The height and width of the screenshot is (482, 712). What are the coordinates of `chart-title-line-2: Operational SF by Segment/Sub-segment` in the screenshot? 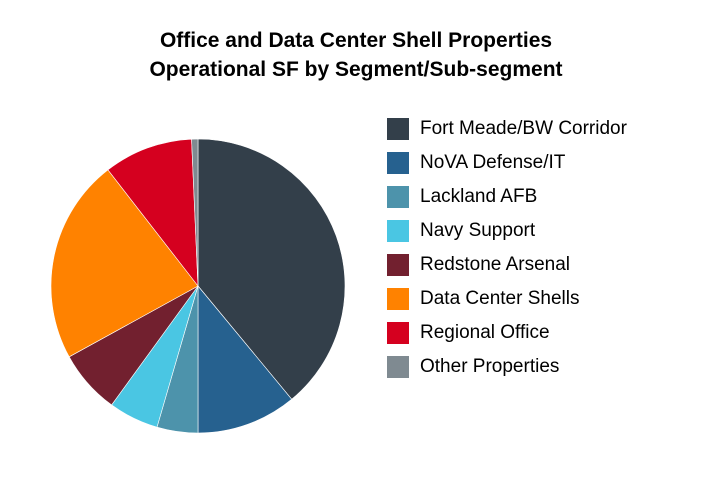 It's located at (356, 69).